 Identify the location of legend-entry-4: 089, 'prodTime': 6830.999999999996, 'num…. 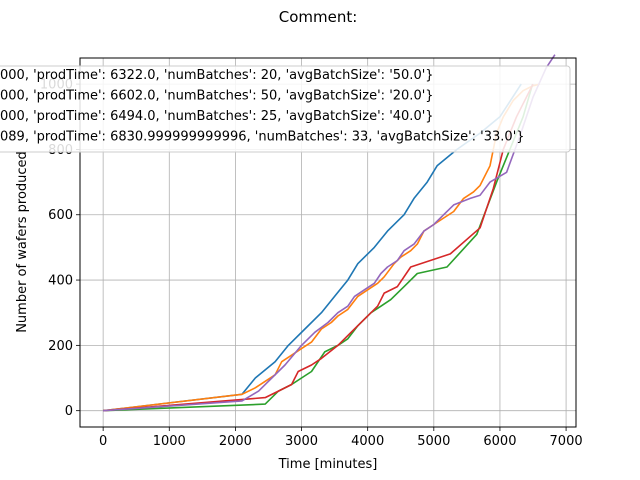
(262, 137).